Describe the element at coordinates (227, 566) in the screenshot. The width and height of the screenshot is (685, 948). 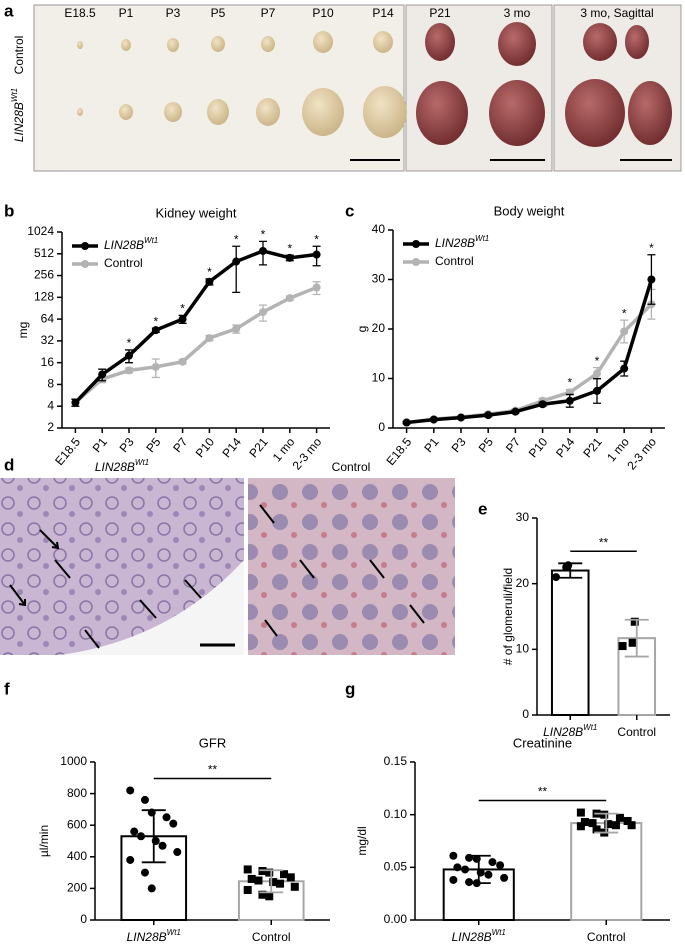
I see `photo-d` at that location.